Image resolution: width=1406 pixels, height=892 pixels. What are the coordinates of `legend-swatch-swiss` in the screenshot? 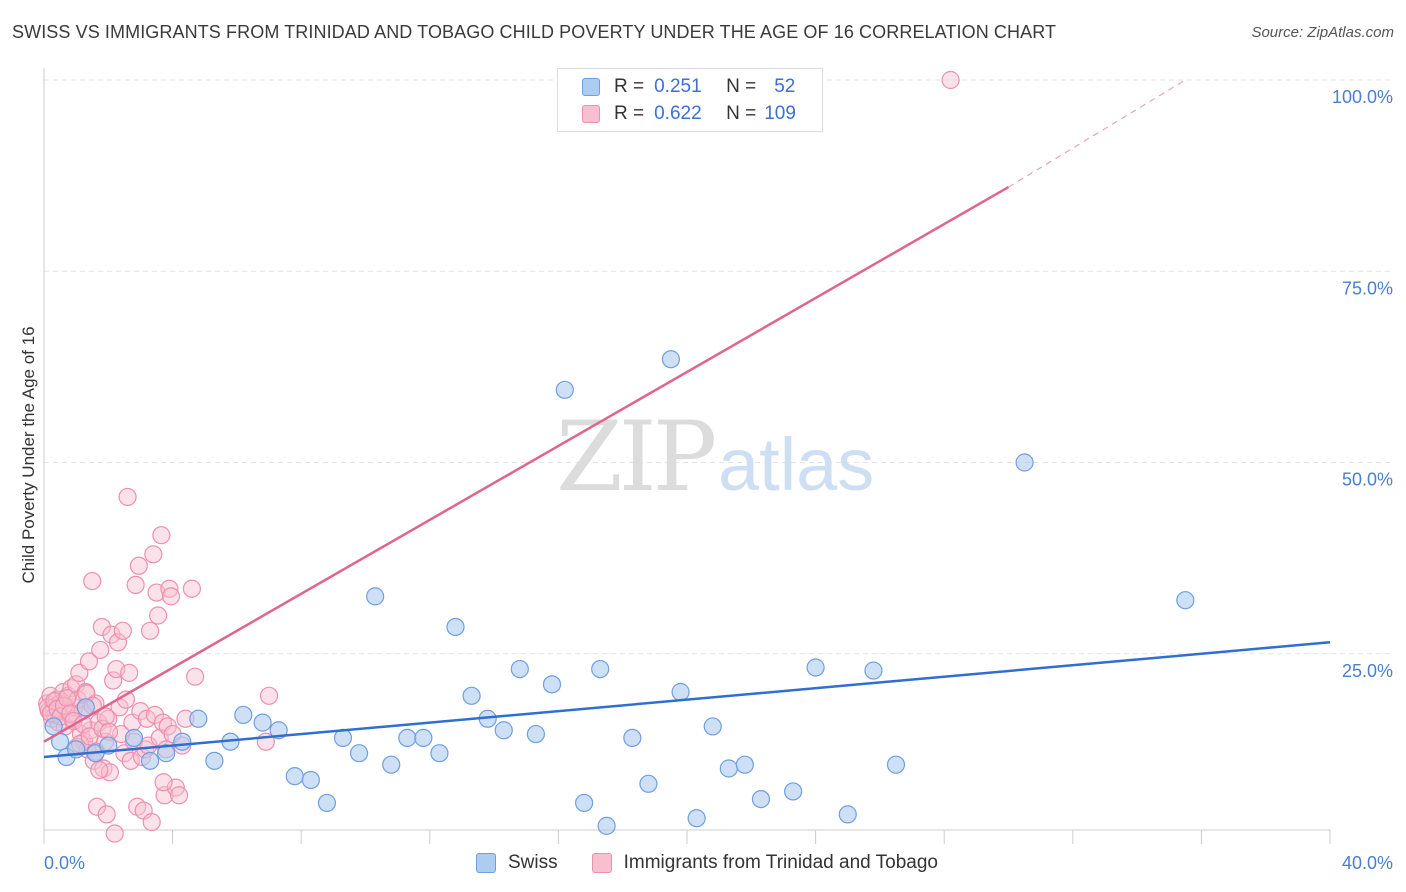 It's located at (591, 87).